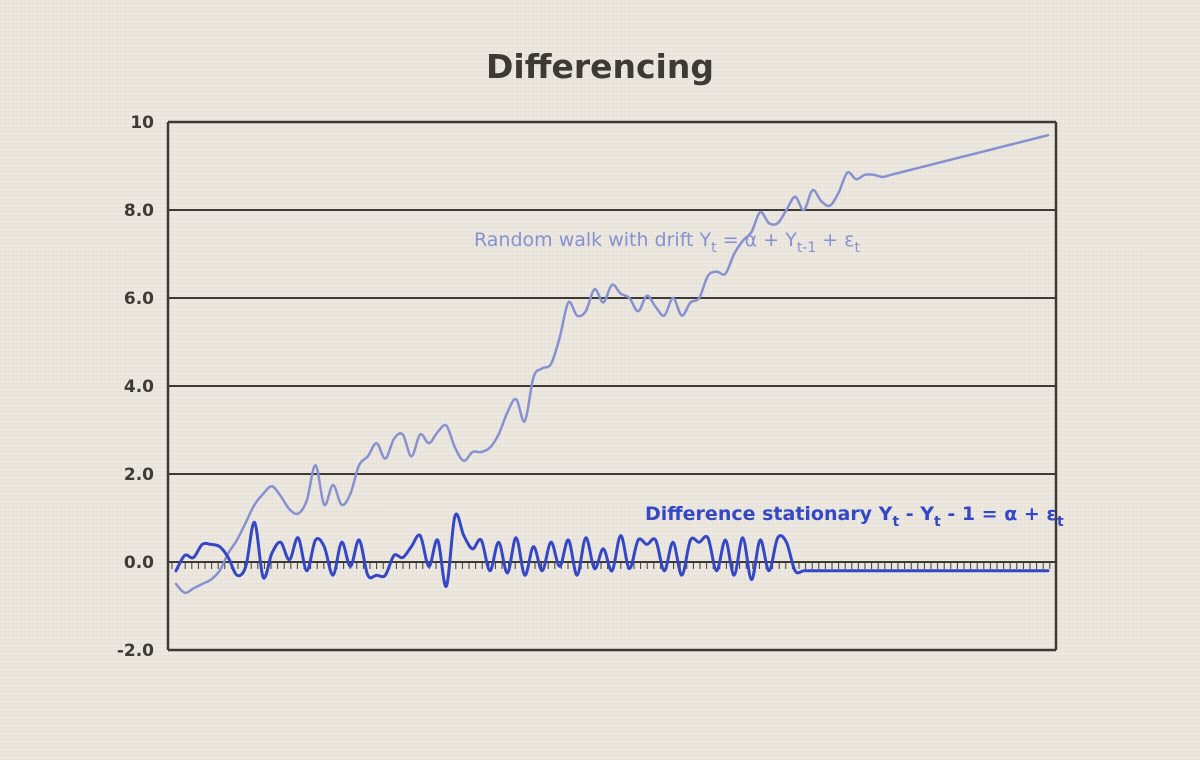 Image resolution: width=1200 pixels, height=760 pixels. What do you see at coordinates (806, 248) in the screenshot?
I see `series-label-subscript: t-1` at bounding box center [806, 248].